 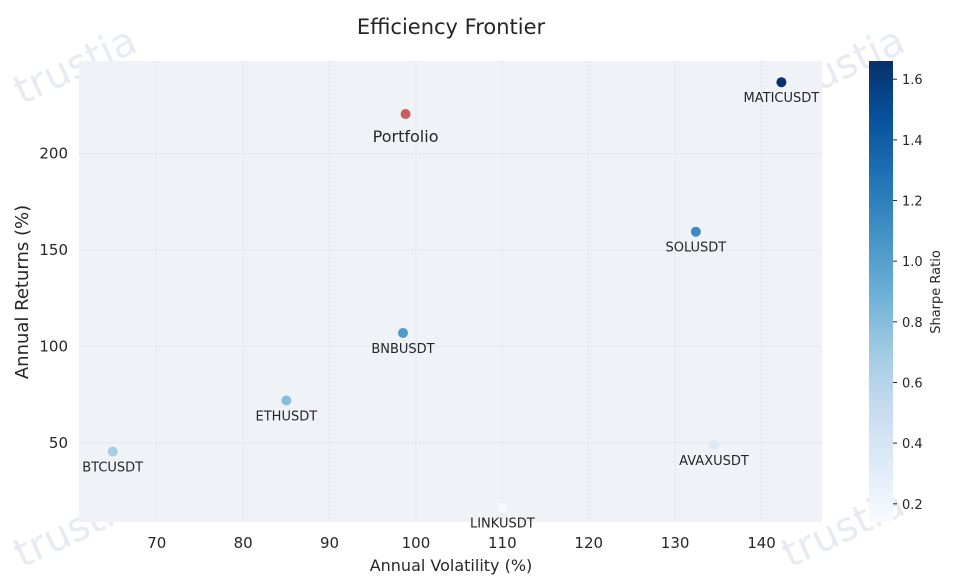 What do you see at coordinates (53, 154) in the screenshot?
I see `y-tick-label: 200` at bounding box center [53, 154].